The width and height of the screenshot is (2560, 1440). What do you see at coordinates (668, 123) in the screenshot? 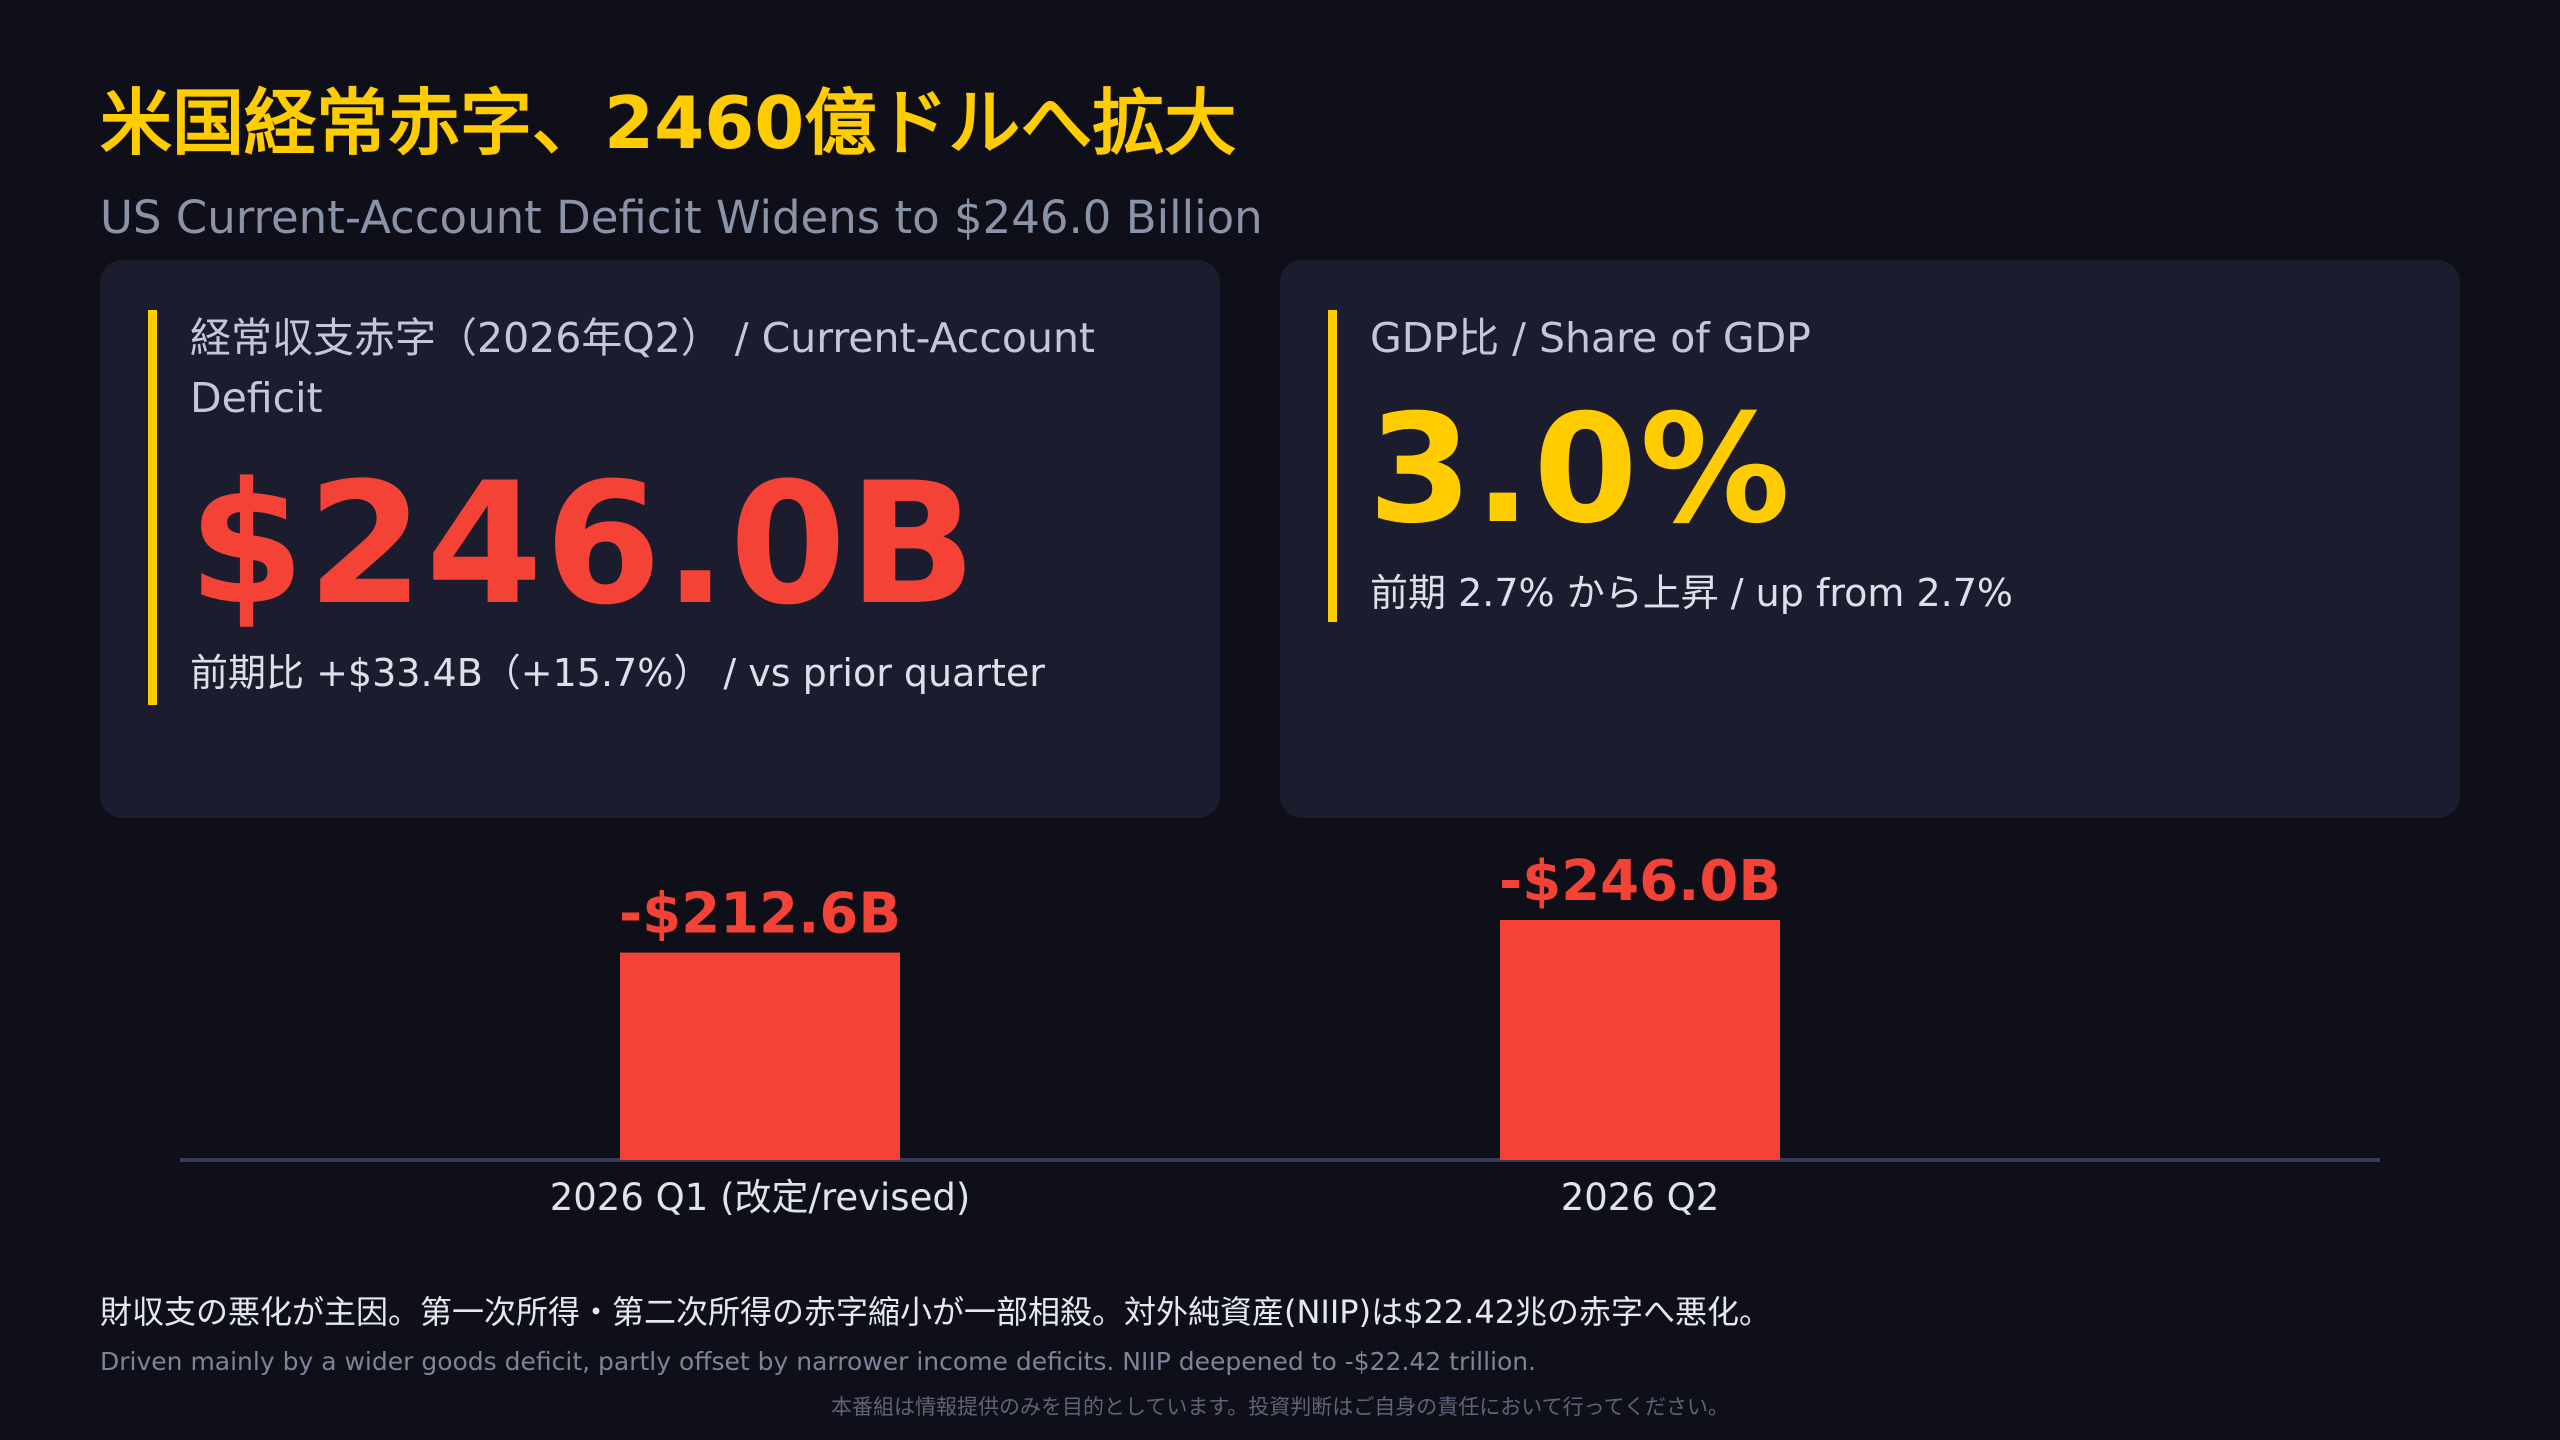
I see `page-title: 米国経常赤字、2460億ドルへ拡大` at bounding box center [668, 123].